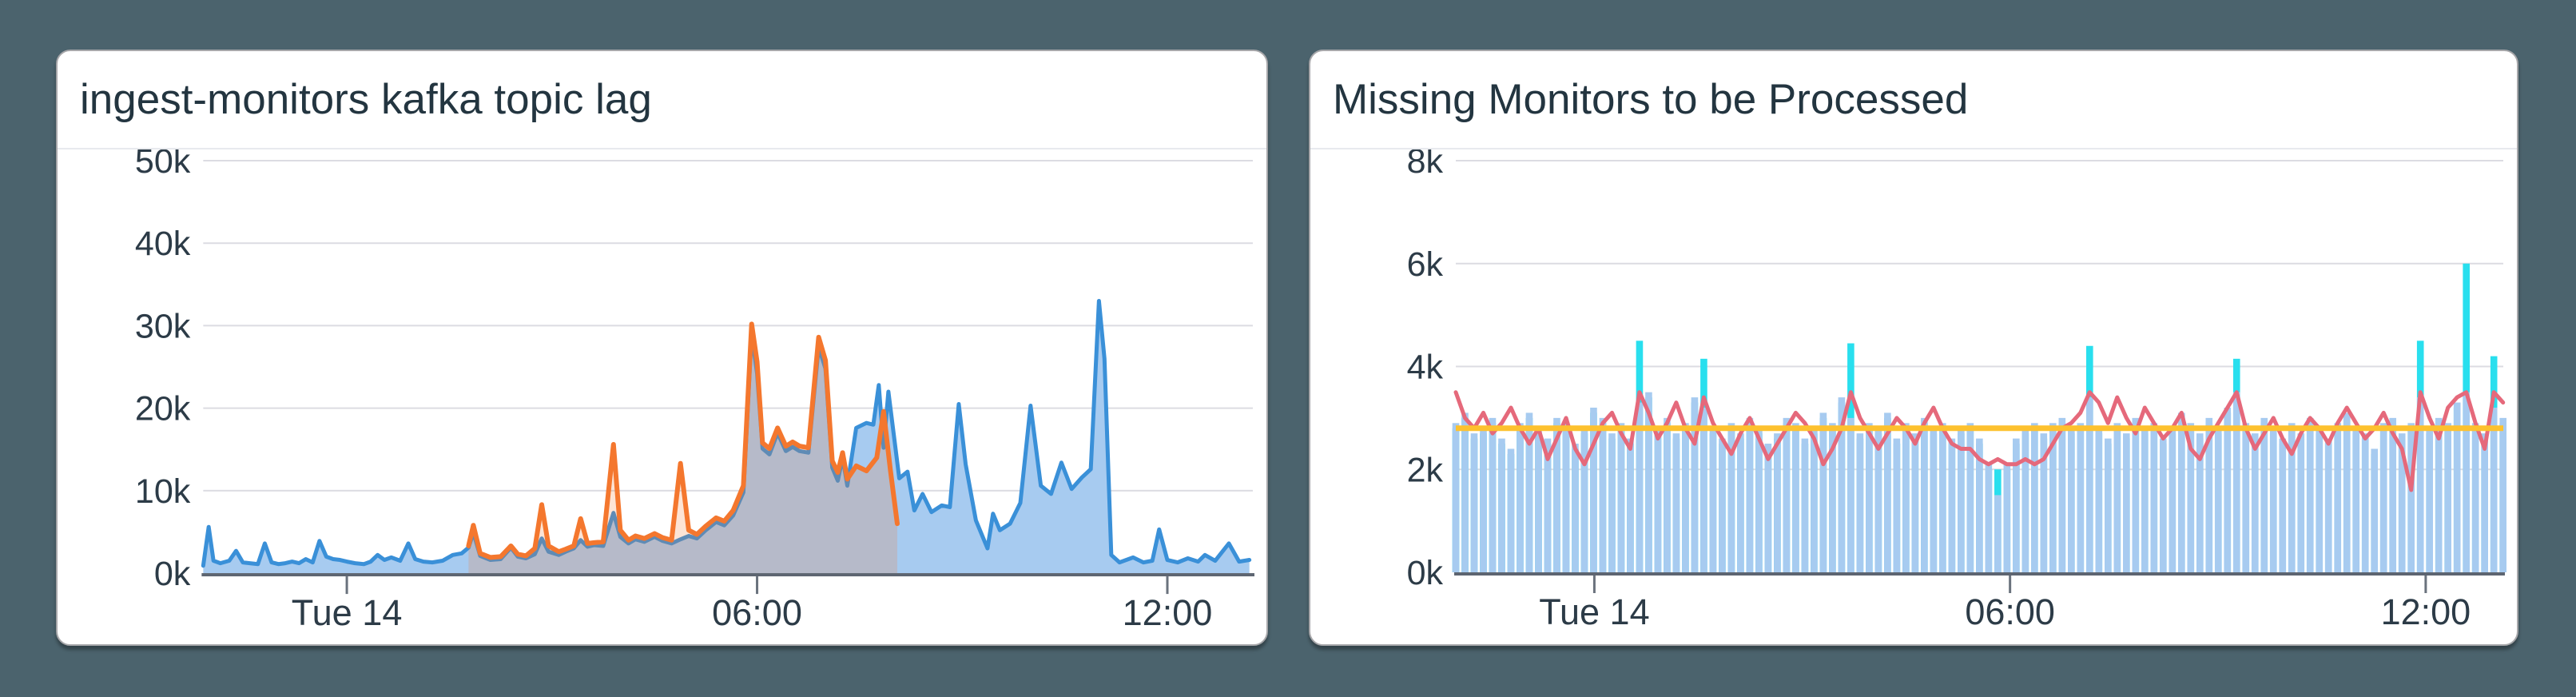 This screenshot has height=697, width=2576. Describe the element at coordinates (1425, 264) in the screenshot. I see `svg-text: 6k` at that location.